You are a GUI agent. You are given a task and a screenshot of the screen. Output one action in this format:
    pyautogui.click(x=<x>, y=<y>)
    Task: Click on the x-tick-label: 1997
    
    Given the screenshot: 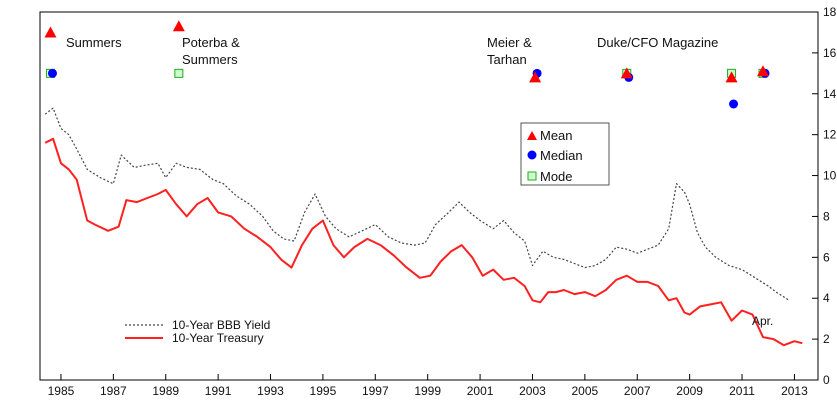 What is the action you would take?
    pyautogui.click(x=375, y=391)
    